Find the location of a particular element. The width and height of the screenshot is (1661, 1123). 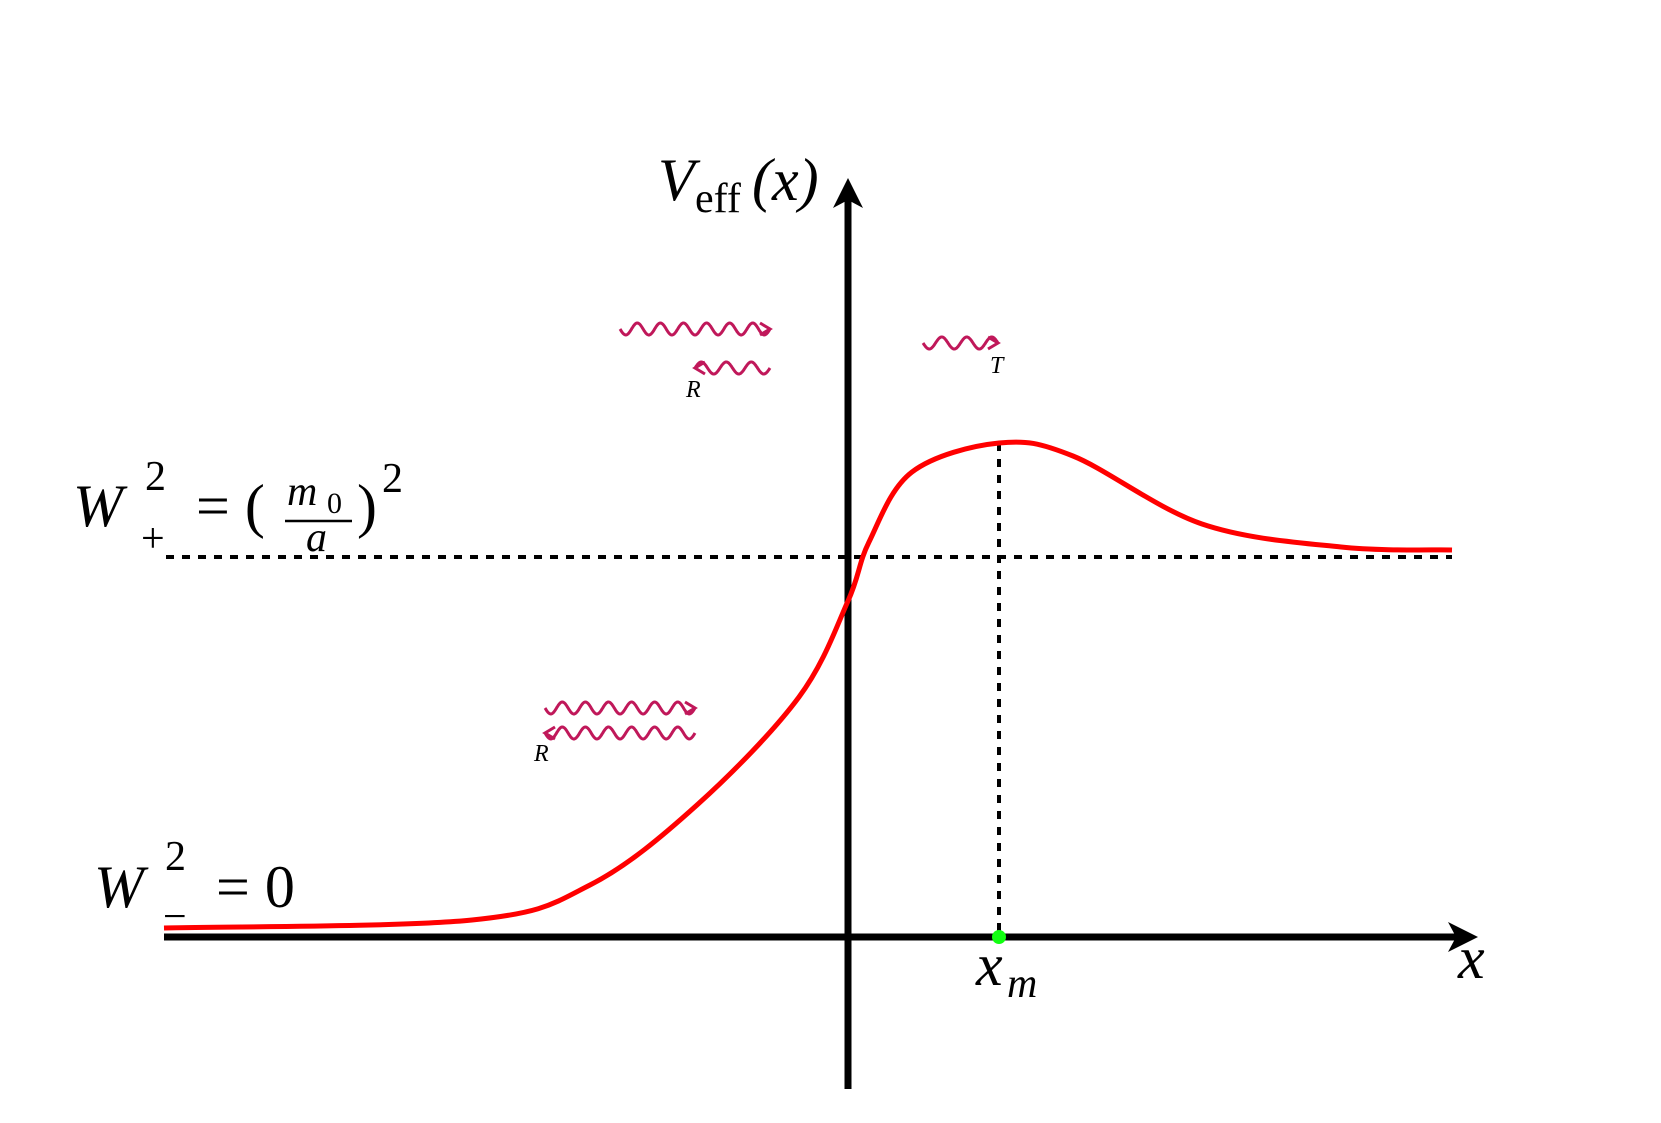

fraction-numerator: m is located at coordinates (302, 492).